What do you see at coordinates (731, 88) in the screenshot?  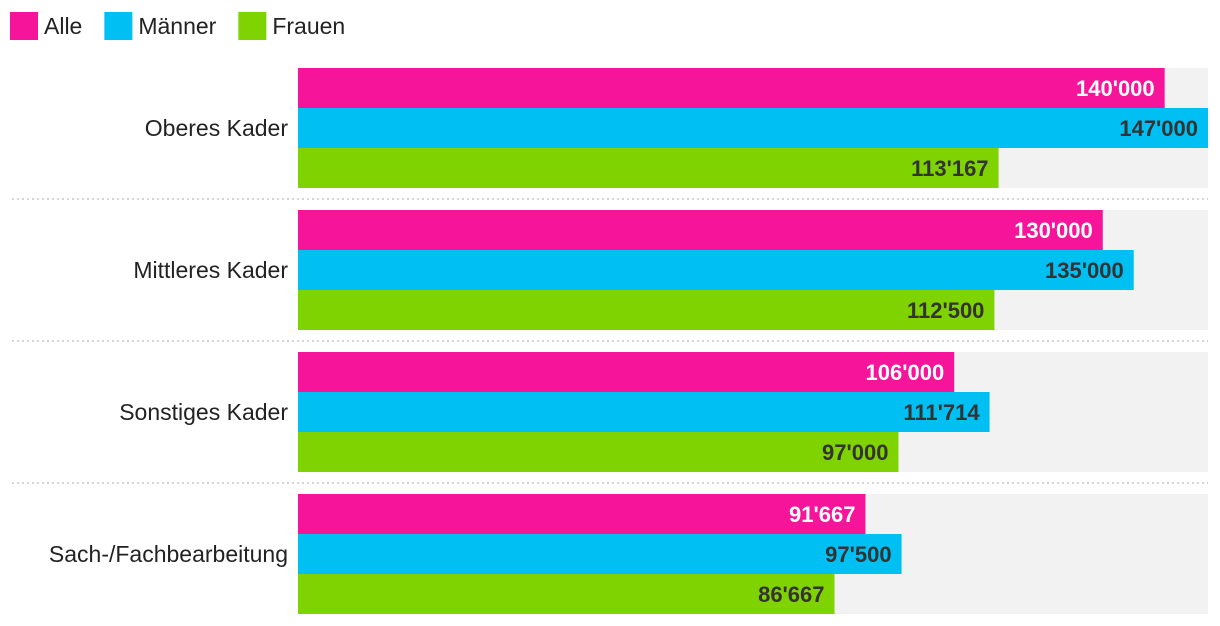 I see `bar-alle-oberes-kader` at bounding box center [731, 88].